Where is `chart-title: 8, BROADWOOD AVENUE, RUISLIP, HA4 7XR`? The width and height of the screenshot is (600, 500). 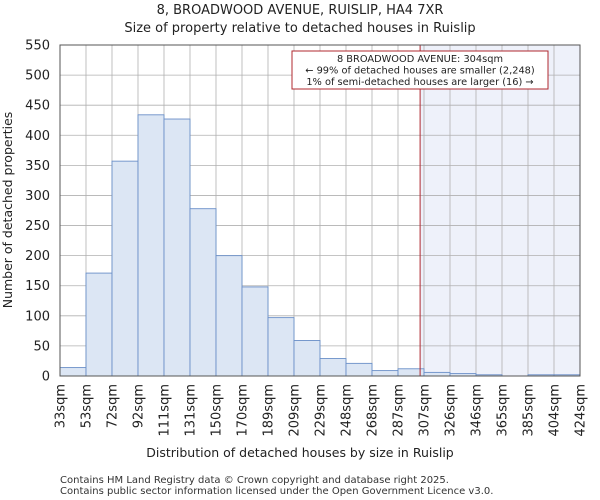 chart-title: 8, BROADWOOD AVENUE, RUISLIP, HA4 7XR is located at coordinates (300, 10).